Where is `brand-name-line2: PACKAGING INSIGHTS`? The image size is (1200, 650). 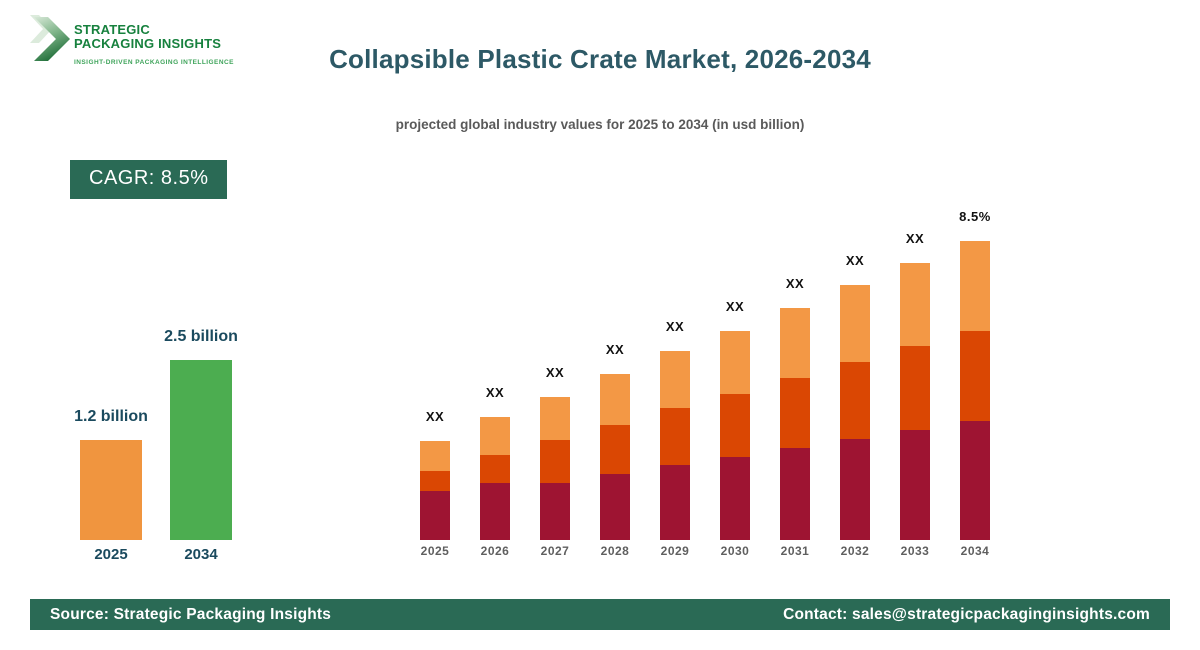 brand-name-line2: PACKAGING INSIGHTS is located at coordinates (148, 43).